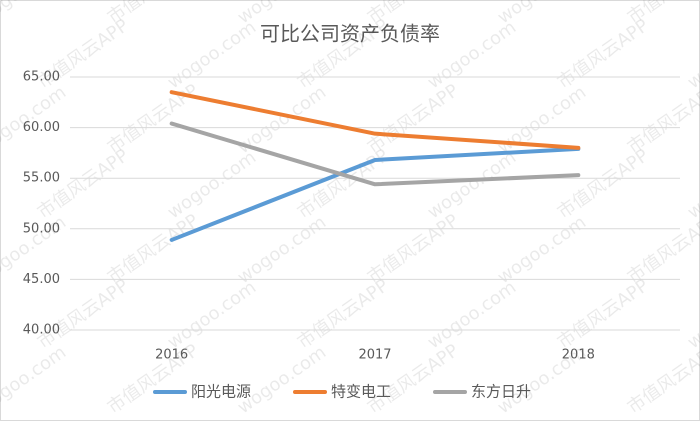 The image size is (700, 421). Describe the element at coordinates (41, 77) in the screenshot. I see `y-tick-label: 65.00` at that location.